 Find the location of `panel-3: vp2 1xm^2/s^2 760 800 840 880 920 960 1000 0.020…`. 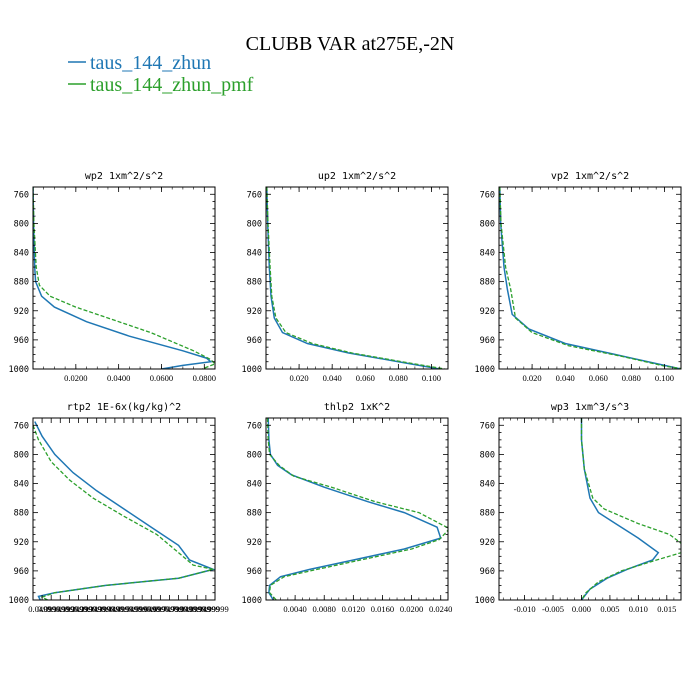

panel-3: vp2 1xm^2/s^2 760 800 840 880 920 960 1000 0.020… is located at coordinates (578, 277).